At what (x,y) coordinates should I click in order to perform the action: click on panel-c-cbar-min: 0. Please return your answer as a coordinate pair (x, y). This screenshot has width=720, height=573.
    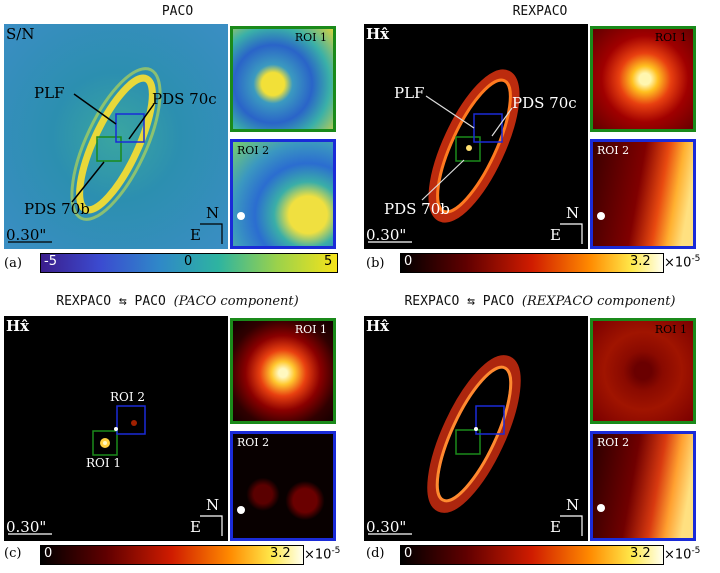
    Looking at the image, I should click on (48, 553).